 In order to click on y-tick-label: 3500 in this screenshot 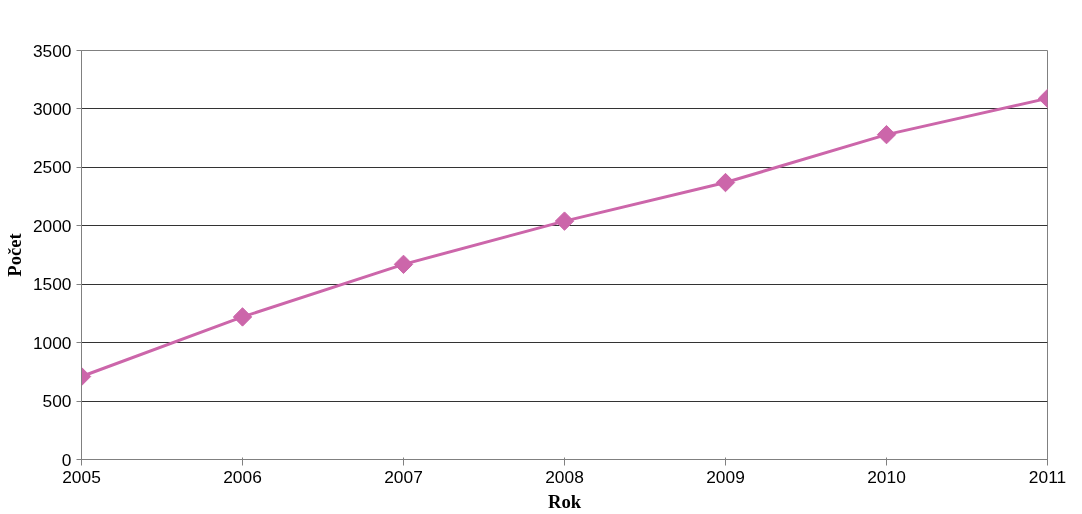, I will do `click(52, 50)`.